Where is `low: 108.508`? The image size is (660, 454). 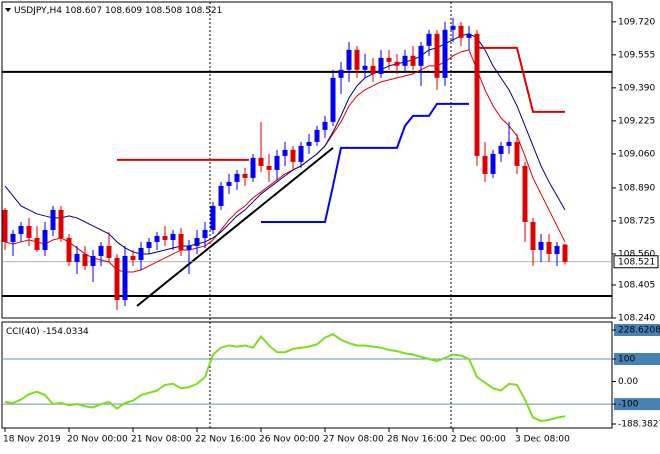 low: 108.508 is located at coordinates (163, 11).